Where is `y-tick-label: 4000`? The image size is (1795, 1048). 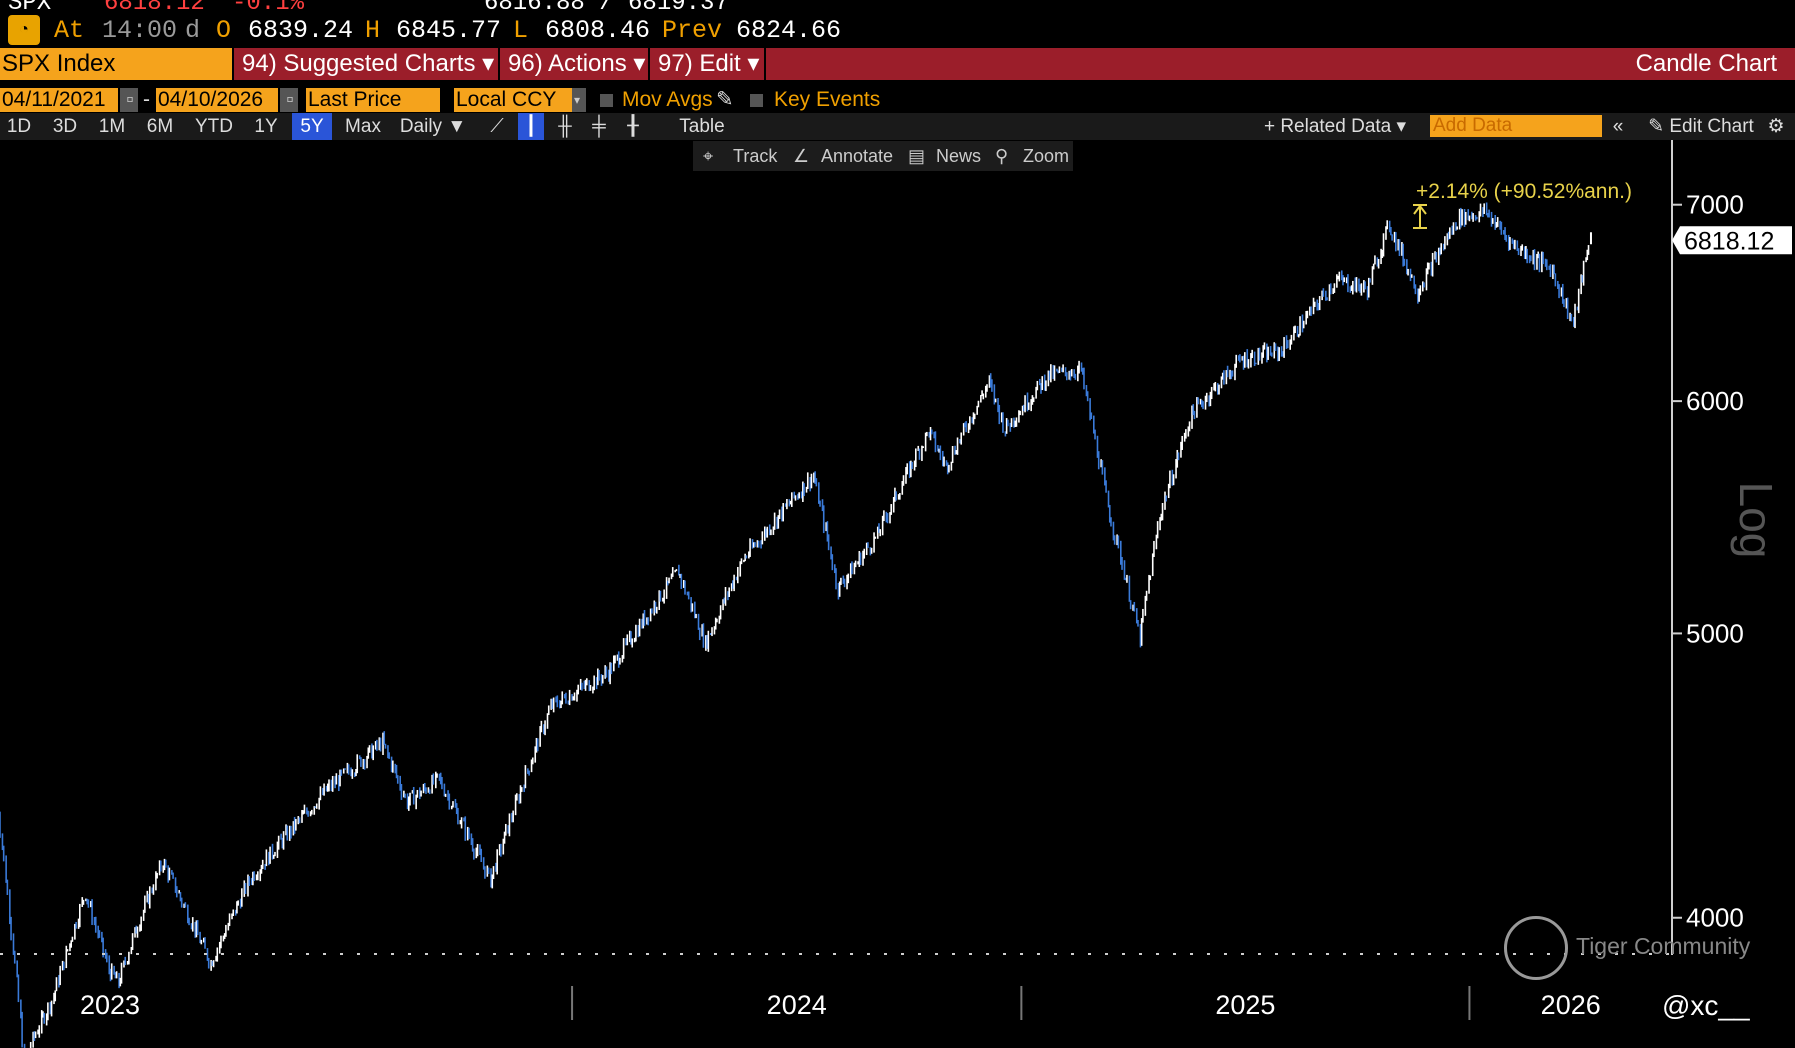
y-tick-label: 4000 is located at coordinates (1715, 918).